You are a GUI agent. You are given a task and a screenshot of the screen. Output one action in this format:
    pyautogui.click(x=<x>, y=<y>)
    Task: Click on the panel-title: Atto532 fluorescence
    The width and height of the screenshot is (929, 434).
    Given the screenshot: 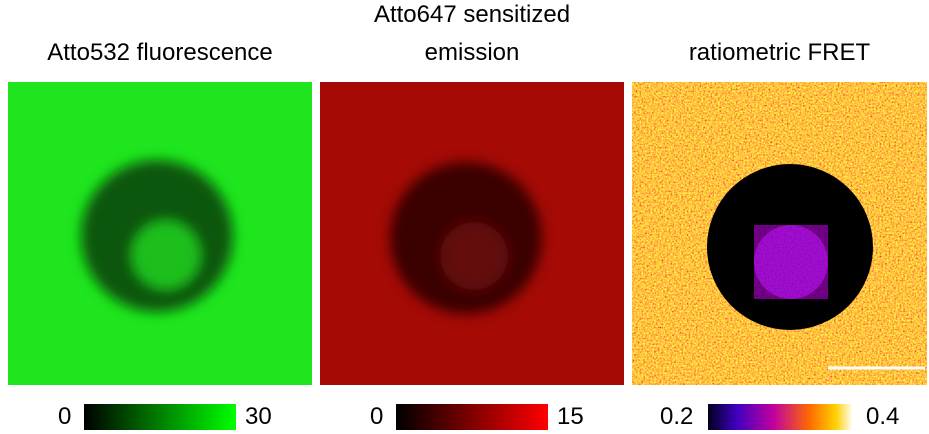 What is the action you would take?
    pyautogui.click(x=160, y=52)
    